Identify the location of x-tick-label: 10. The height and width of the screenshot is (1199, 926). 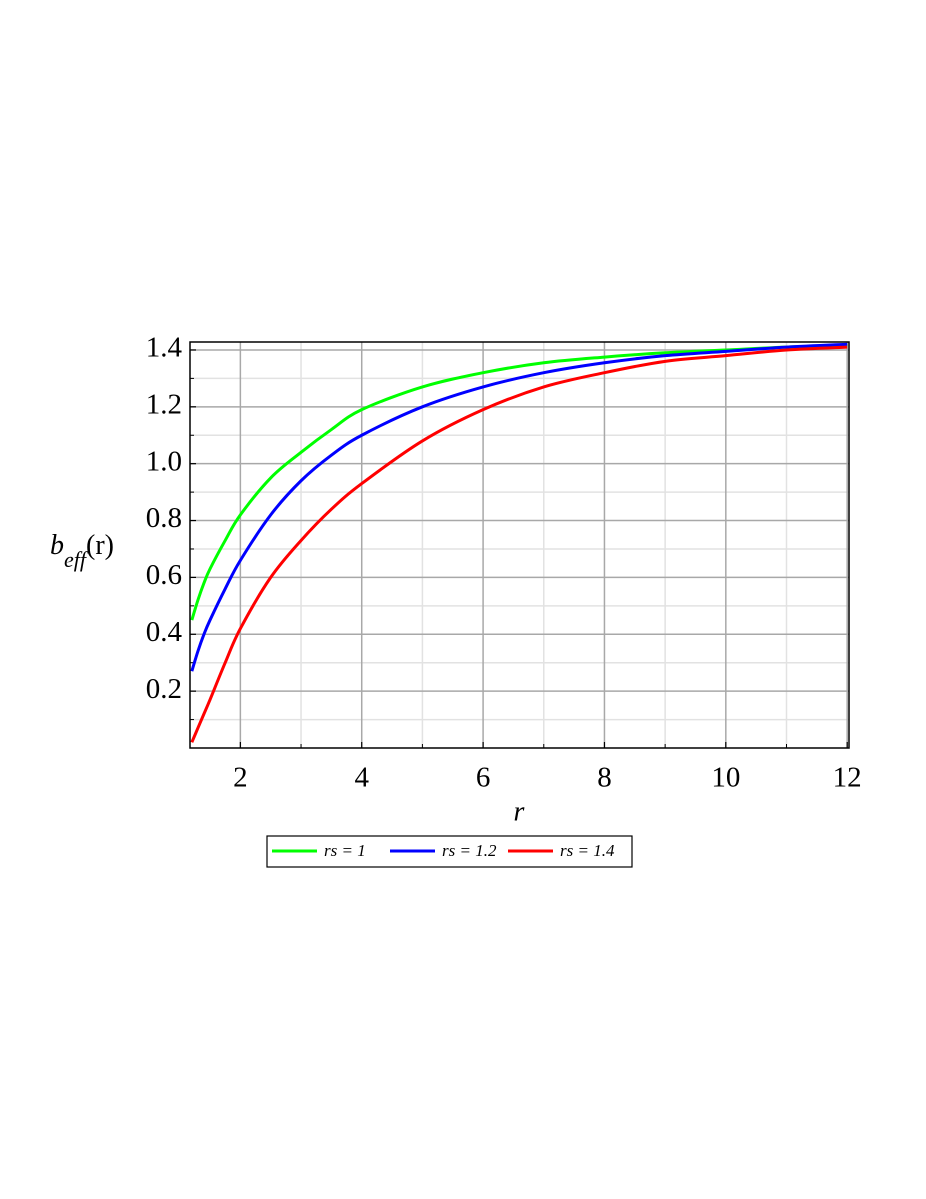
(725, 778).